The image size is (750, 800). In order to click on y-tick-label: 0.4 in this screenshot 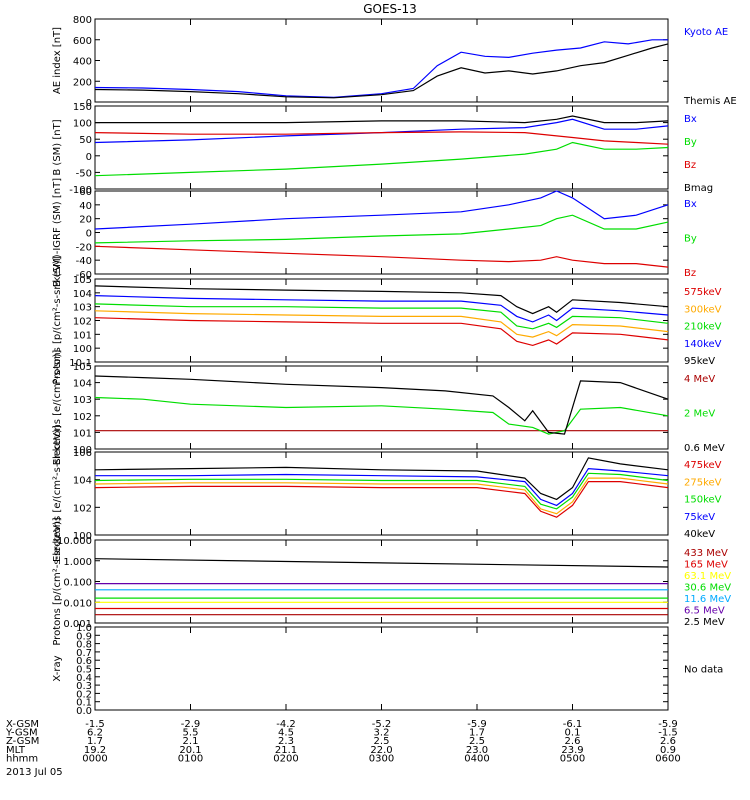, I will do `click(84, 678)`.